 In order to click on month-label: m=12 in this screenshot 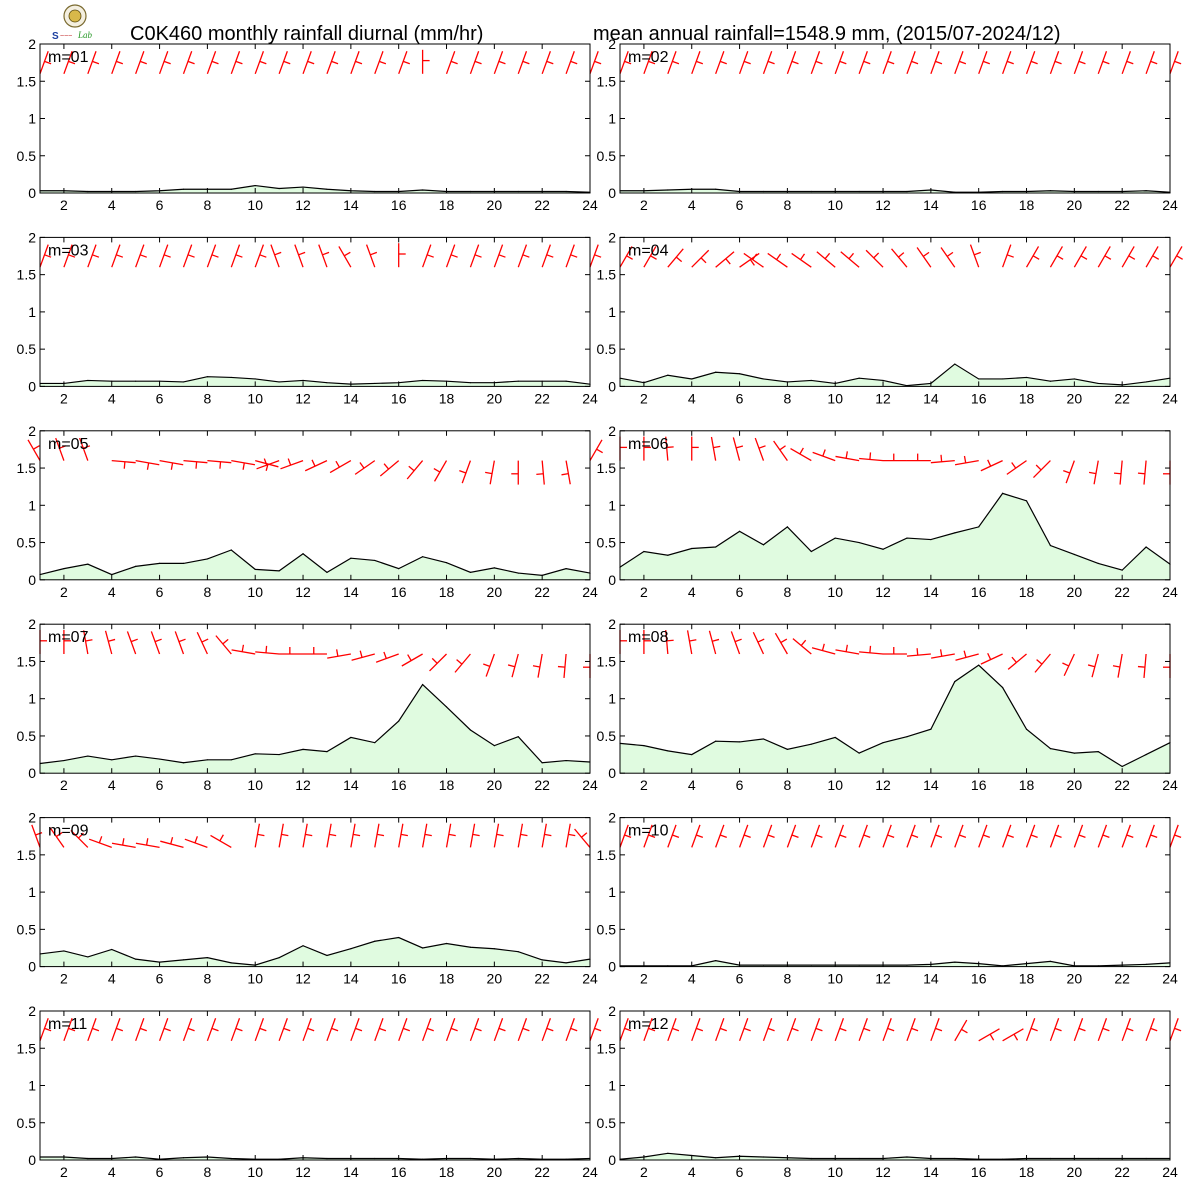, I will do `click(648, 1024)`.